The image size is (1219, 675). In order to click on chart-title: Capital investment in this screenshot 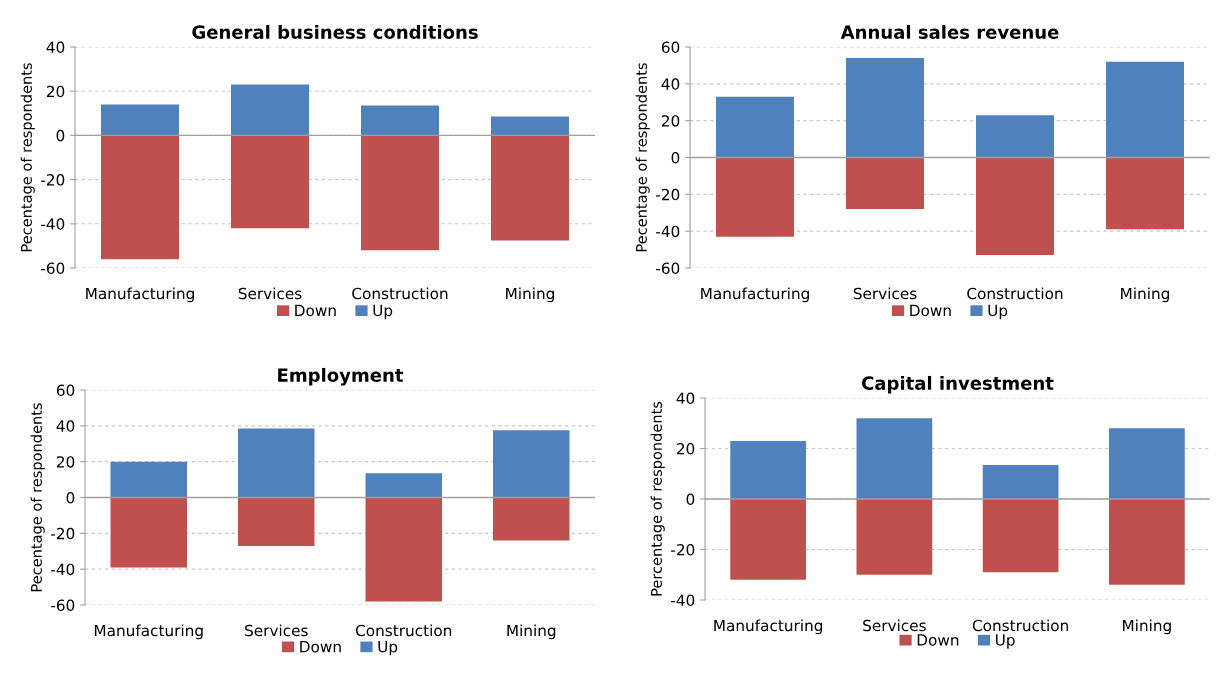, I will do `click(957, 384)`.